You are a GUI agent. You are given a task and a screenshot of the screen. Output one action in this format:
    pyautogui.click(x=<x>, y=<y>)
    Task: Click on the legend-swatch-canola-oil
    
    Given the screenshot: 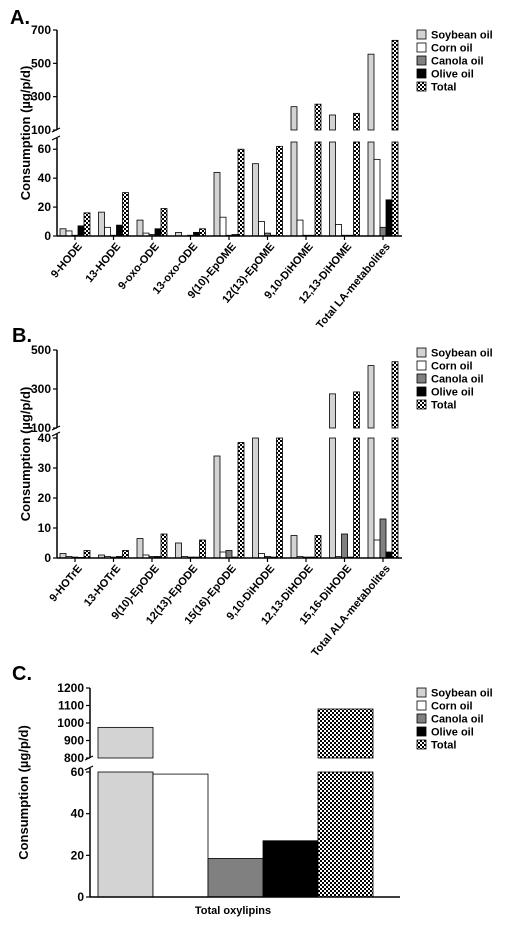 What is the action you would take?
    pyautogui.click(x=421, y=718)
    